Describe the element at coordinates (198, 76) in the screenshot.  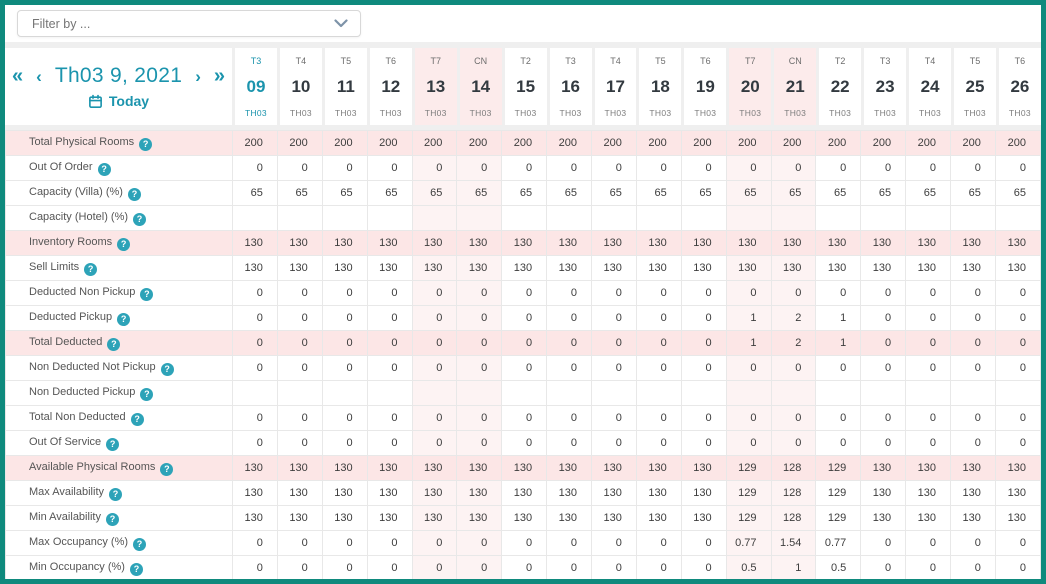
I see `next-day-button: ›` at that location.